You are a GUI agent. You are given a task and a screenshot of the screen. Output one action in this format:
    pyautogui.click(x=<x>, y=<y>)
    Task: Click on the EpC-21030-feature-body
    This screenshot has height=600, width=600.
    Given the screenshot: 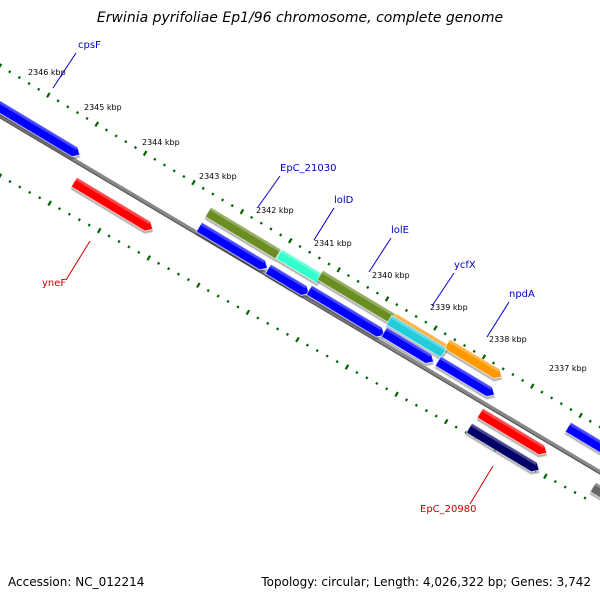 What is the action you would take?
    pyautogui.click(x=243, y=233)
    